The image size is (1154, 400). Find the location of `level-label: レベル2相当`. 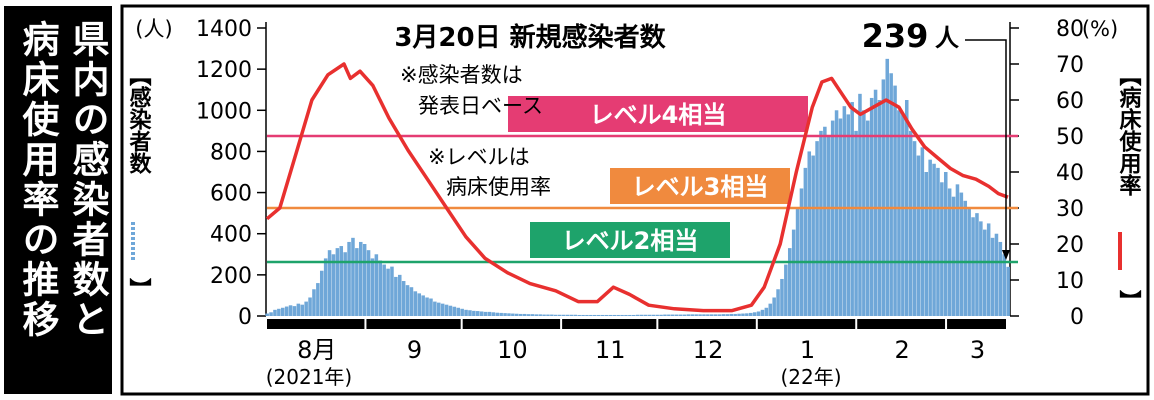

level-label: レベル2相当 is located at coordinates (630, 241).